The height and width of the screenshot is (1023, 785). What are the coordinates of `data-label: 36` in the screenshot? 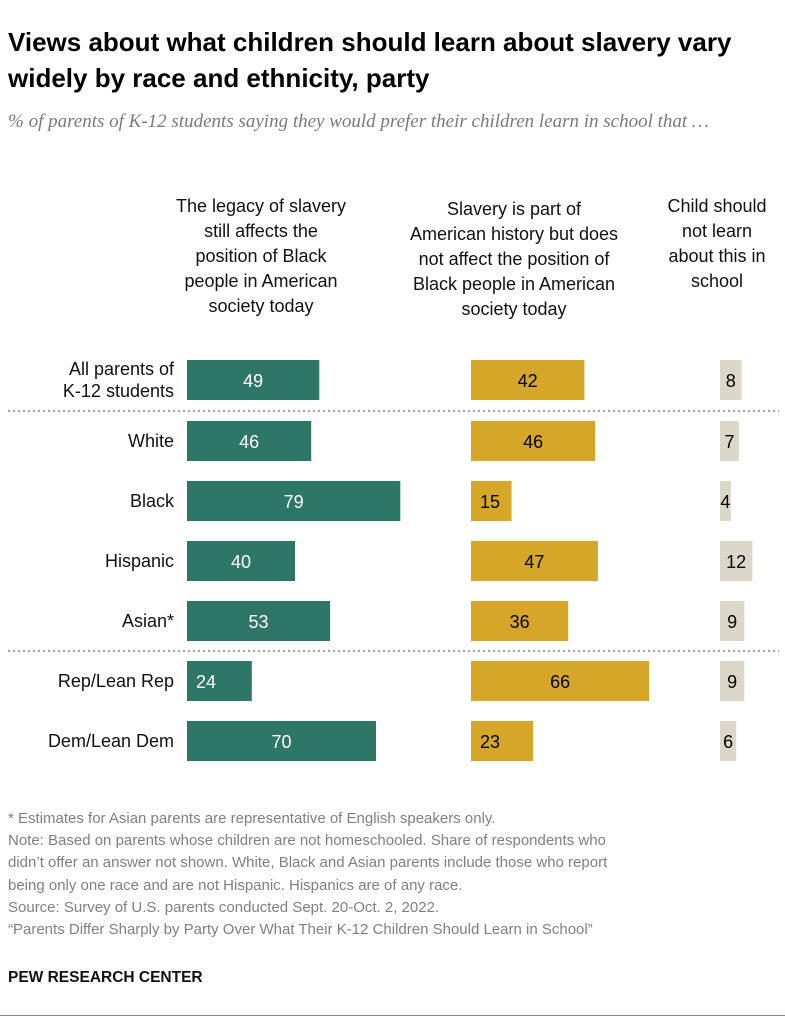 It's located at (520, 622).